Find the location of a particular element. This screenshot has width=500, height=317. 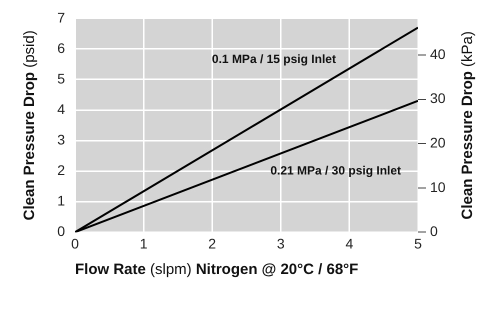

x-tick-label: 1 is located at coordinates (144, 243).